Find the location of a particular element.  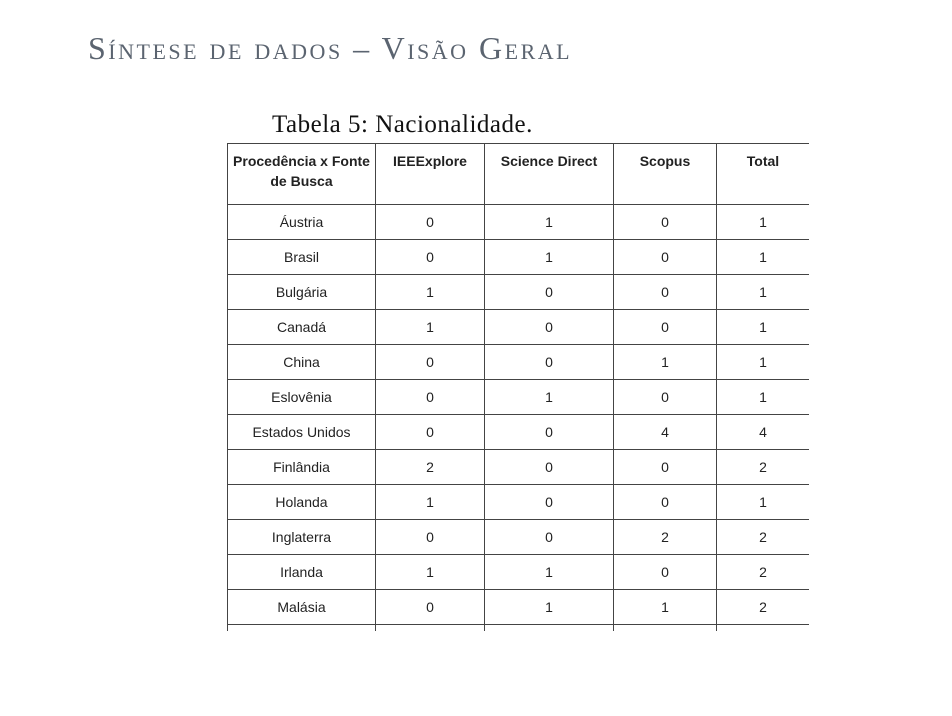

table-row: Malásia 0 1 1 2 is located at coordinates (518, 607).